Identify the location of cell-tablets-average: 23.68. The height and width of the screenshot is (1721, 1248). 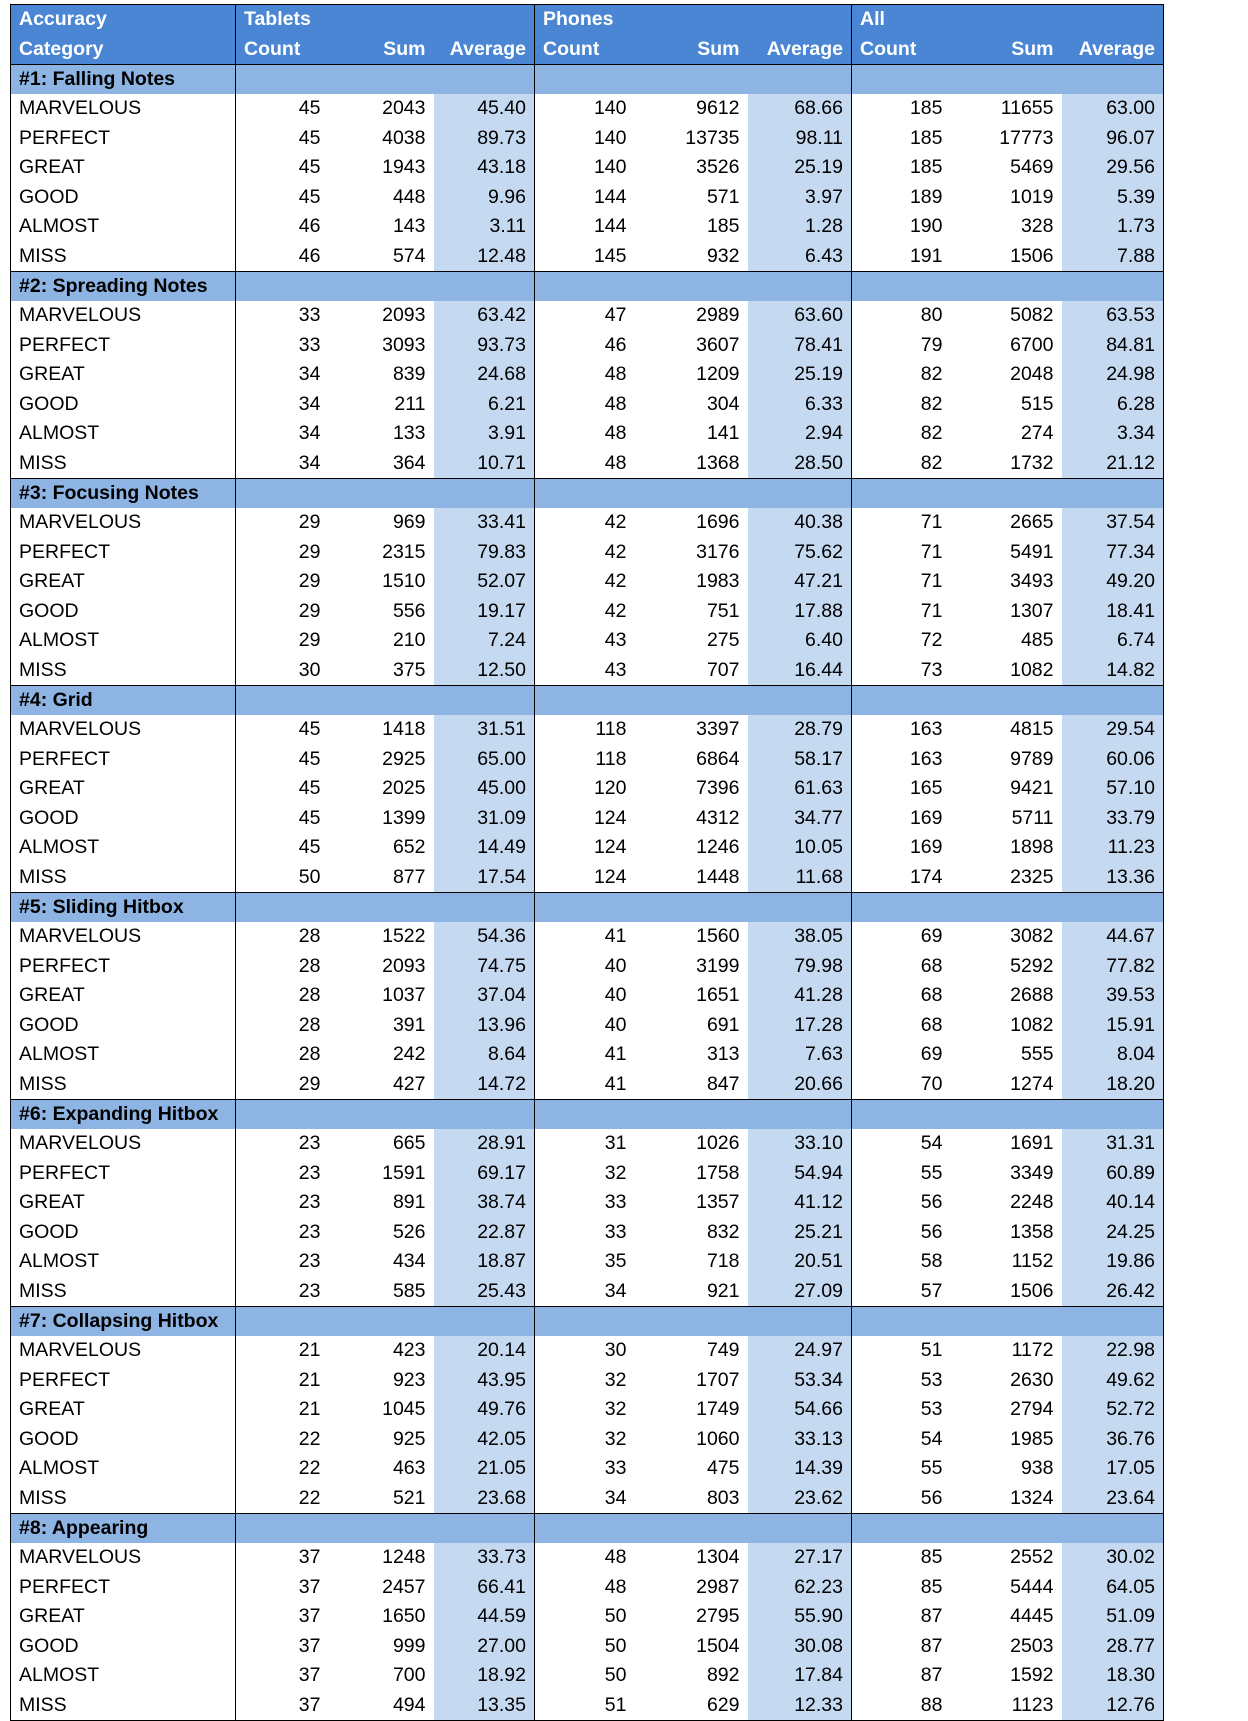
(484, 1498).